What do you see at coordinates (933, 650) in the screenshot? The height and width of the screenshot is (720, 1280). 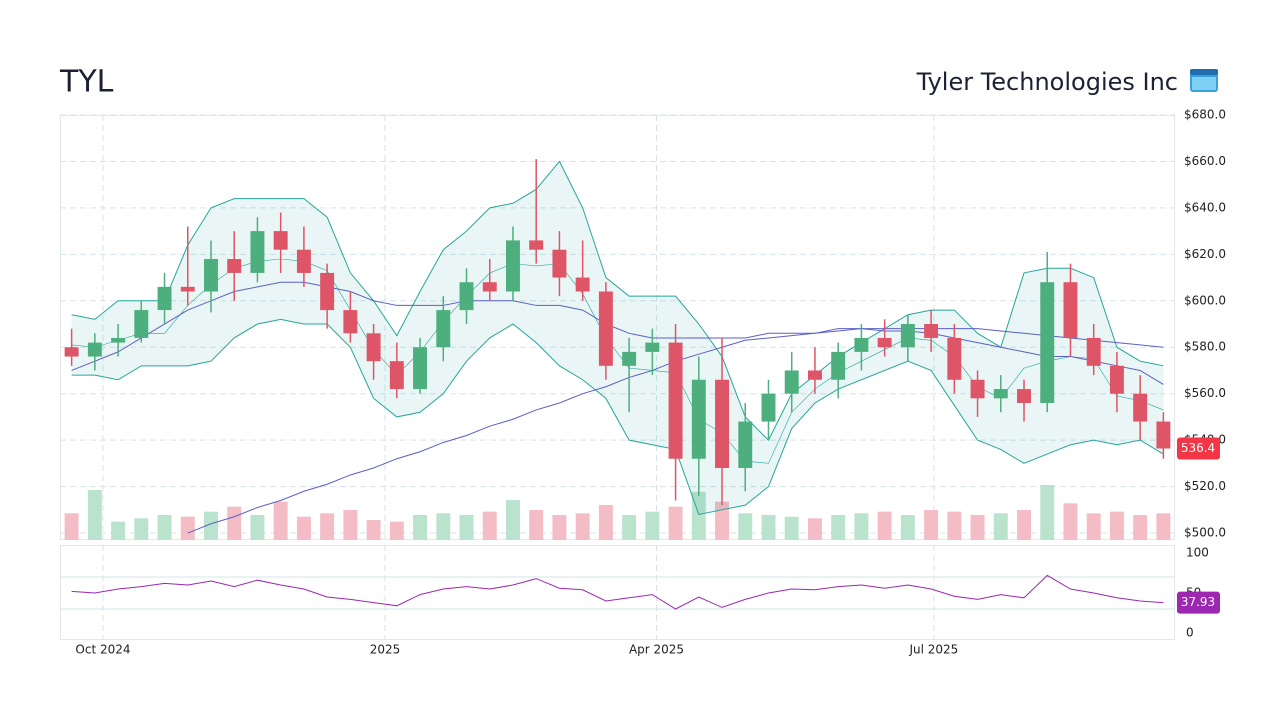 I see `x-tick-label: Jul 2025` at bounding box center [933, 650].